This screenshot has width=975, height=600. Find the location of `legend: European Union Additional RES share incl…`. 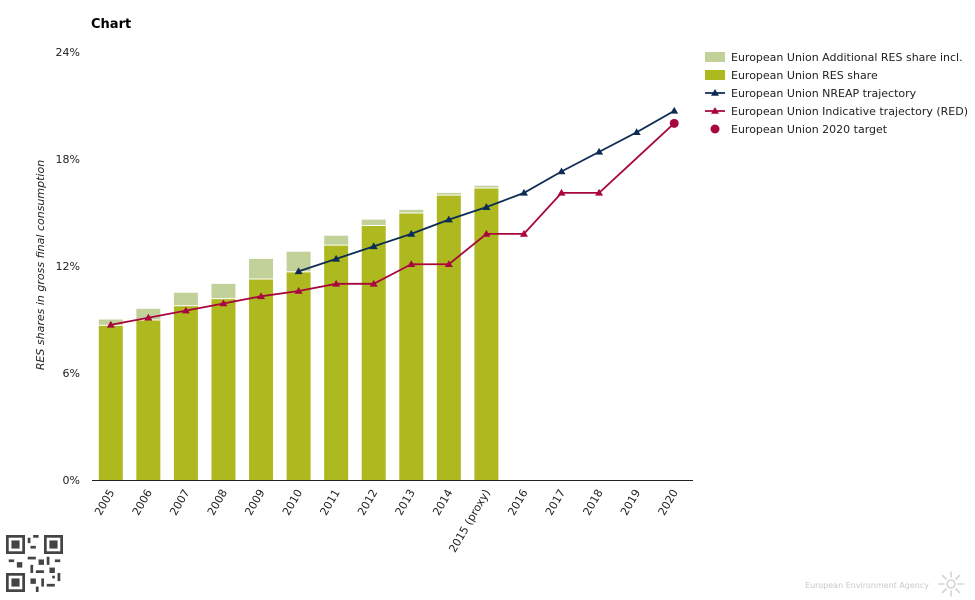

legend: European Union Additional RES share incl… is located at coordinates (836, 93).